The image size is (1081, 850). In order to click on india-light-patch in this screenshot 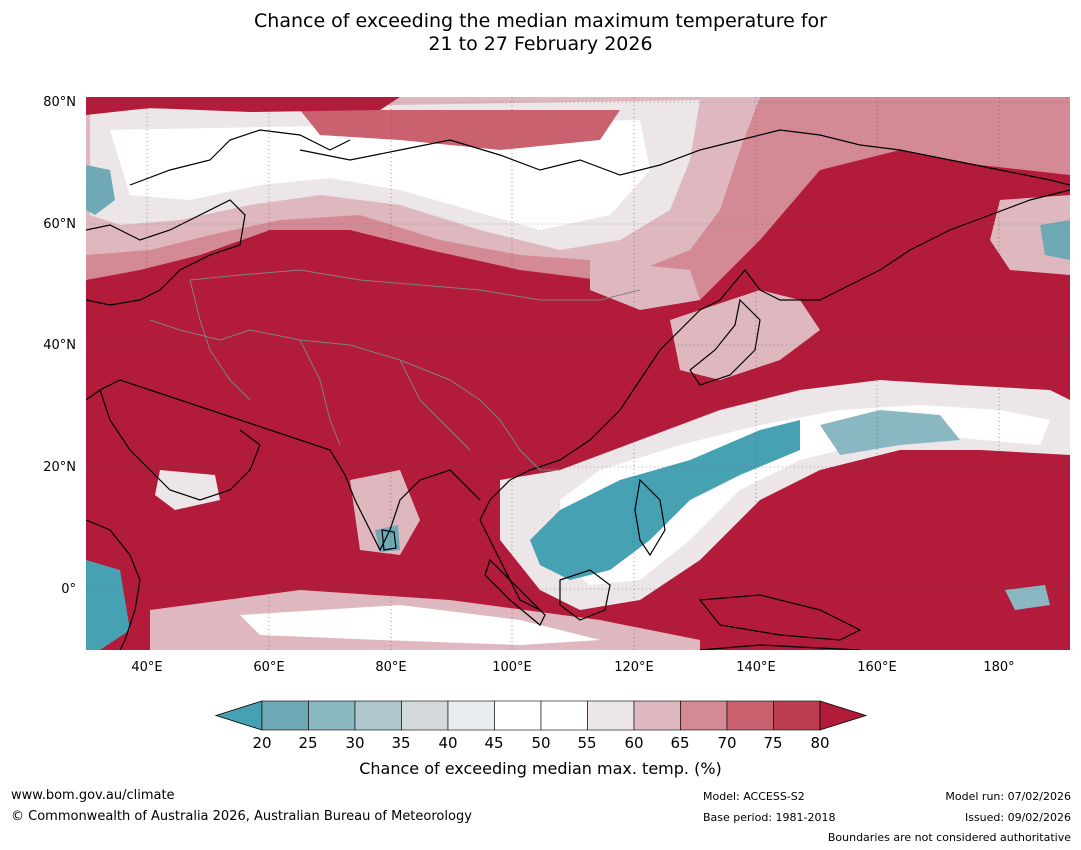, I will do `click(385, 512)`.